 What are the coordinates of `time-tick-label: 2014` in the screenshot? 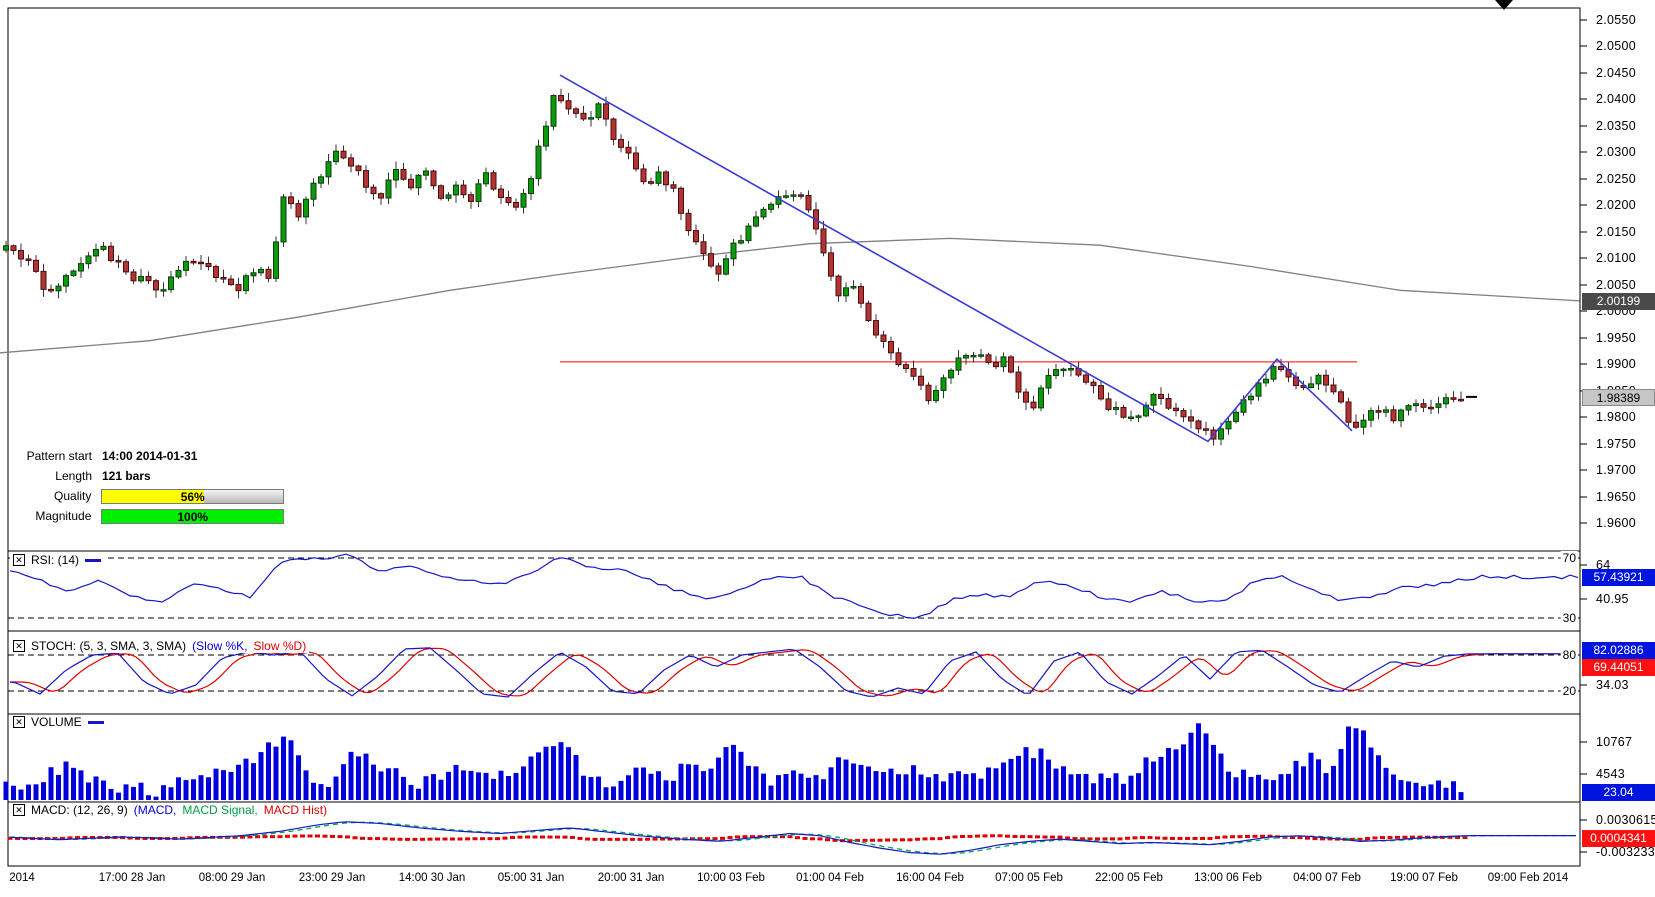 It's located at (22, 878).